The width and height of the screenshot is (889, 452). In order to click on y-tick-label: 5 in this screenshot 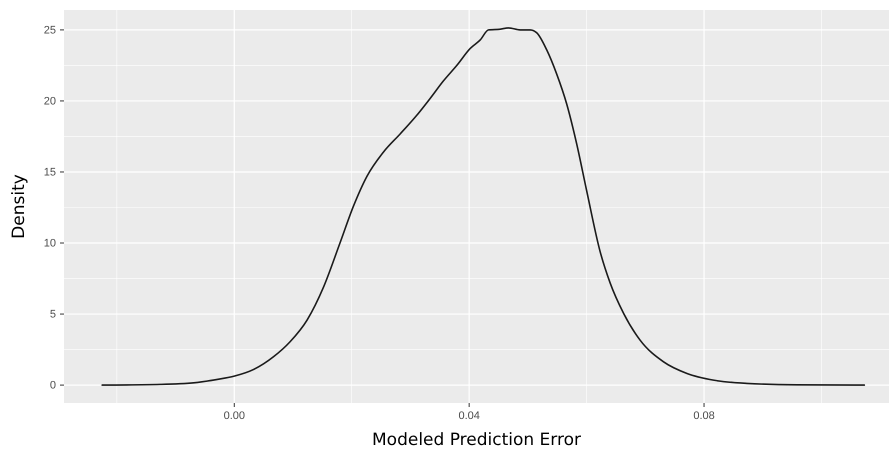, I will do `click(53, 314)`.